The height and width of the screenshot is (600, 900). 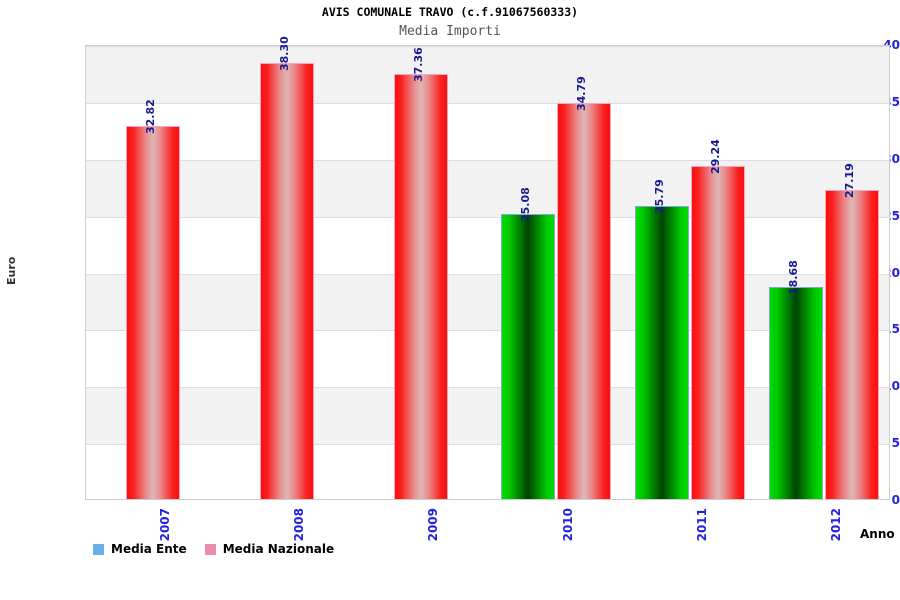 What do you see at coordinates (165, 525) in the screenshot?
I see `x-axis-tick-label-2007: 2007` at bounding box center [165, 525].